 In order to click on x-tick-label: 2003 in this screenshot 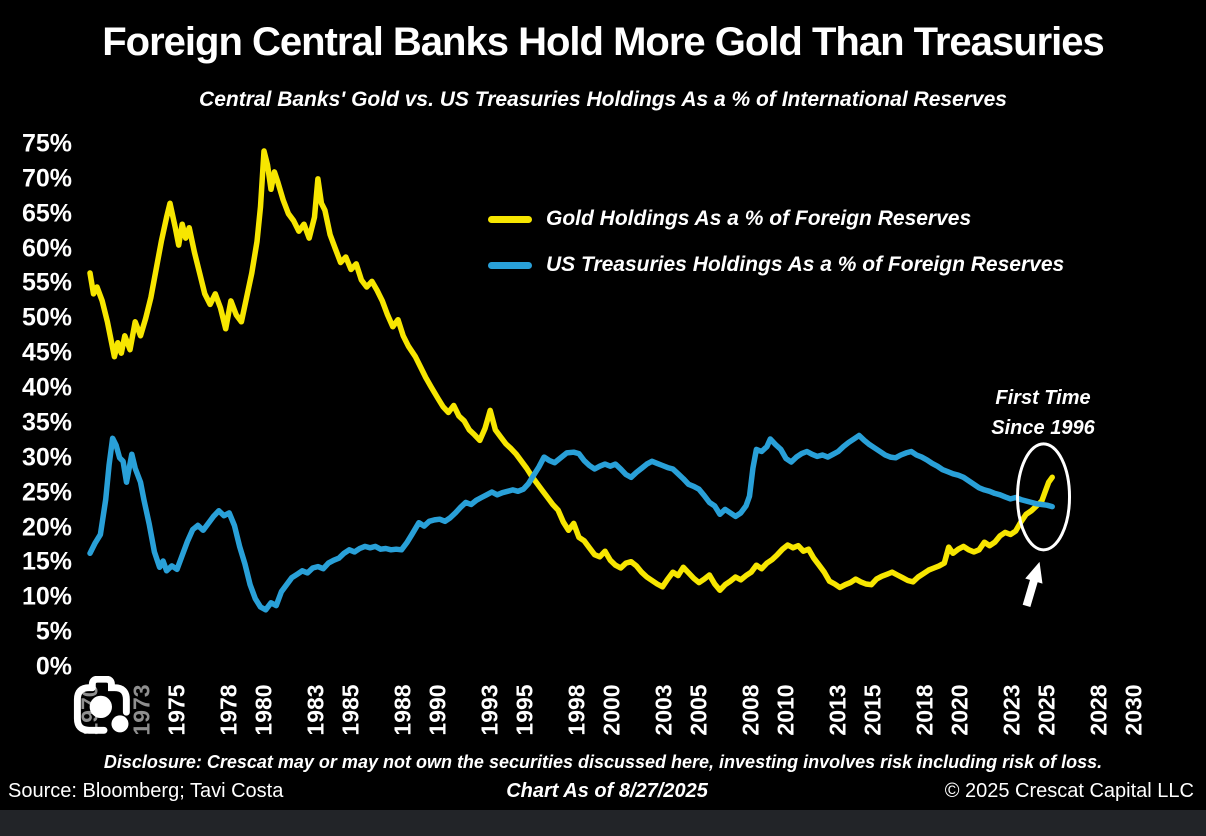, I will do `click(663, 710)`.